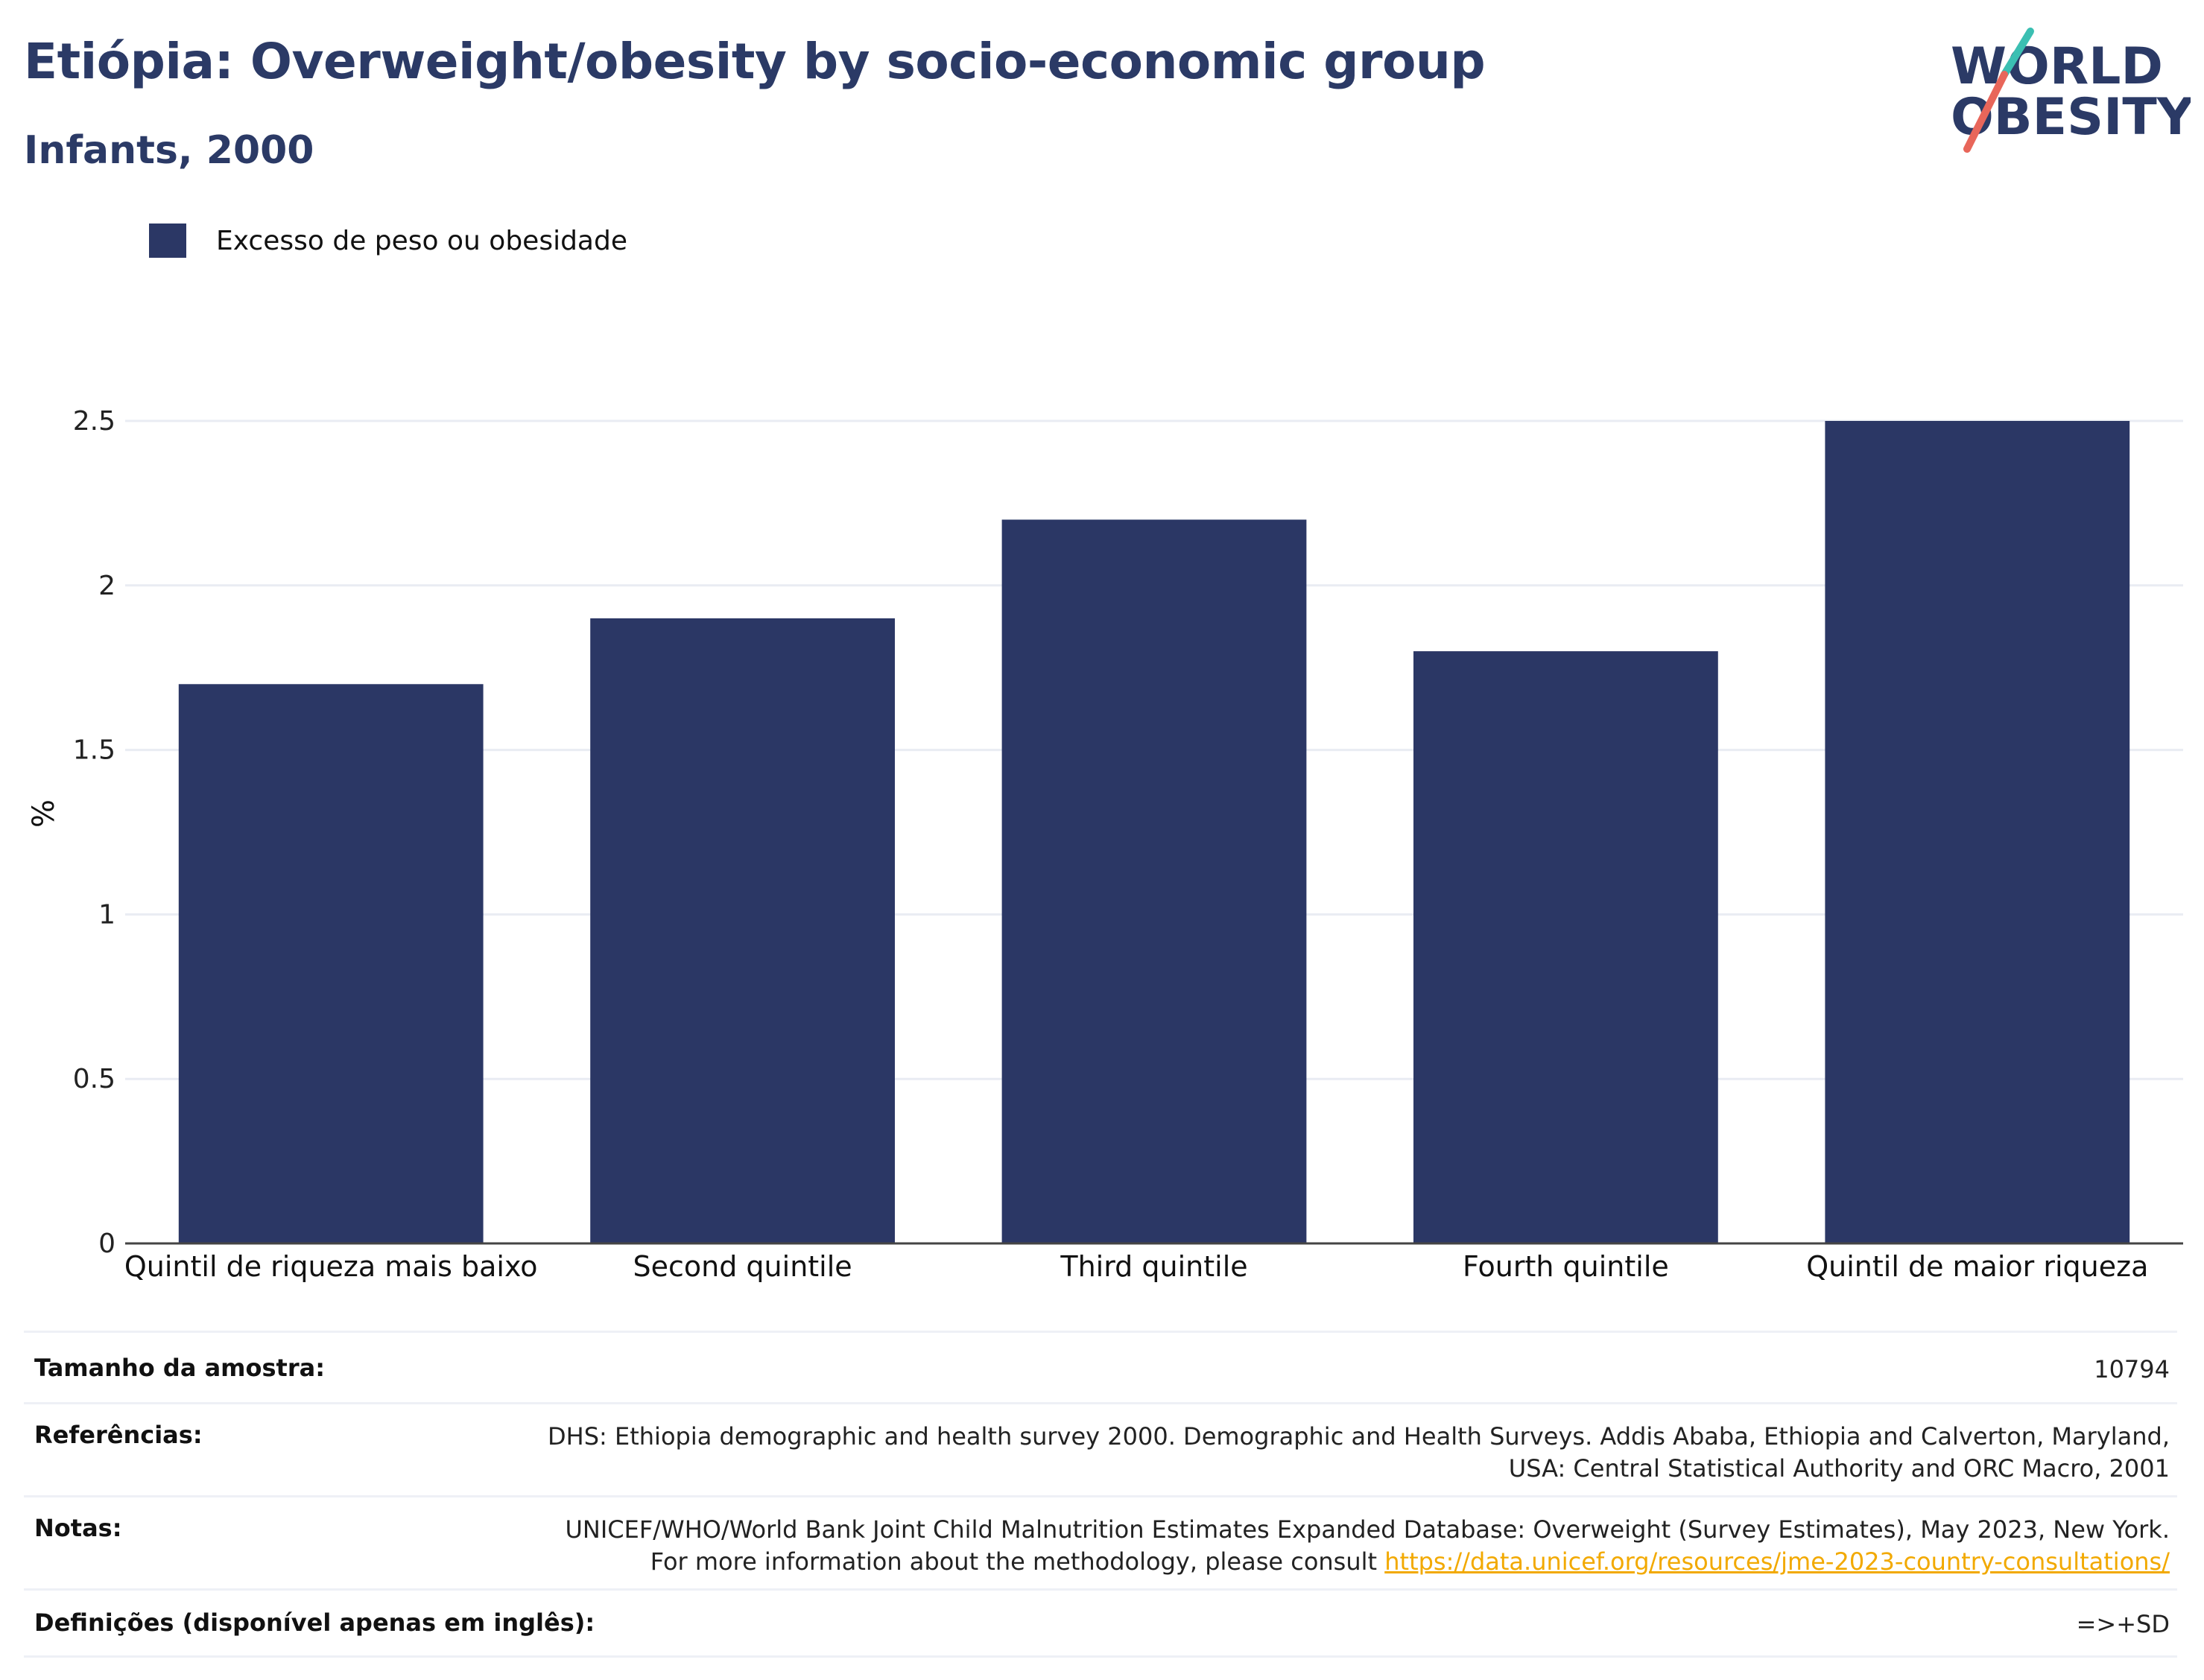 The height and width of the screenshot is (1680, 2204). Describe the element at coordinates (1100, 1367) in the screenshot. I see `sample-size-row: Tamanho da amostra: 10794` at that location.